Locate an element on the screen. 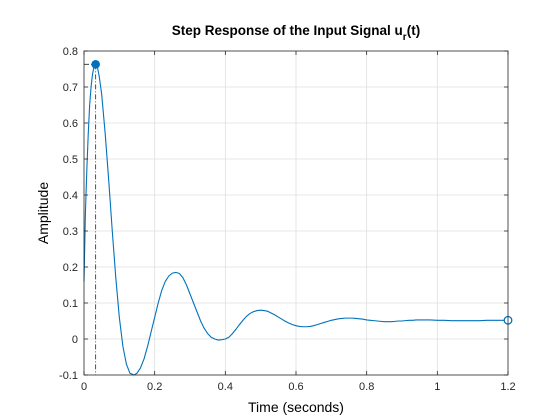  x-tick-label: 0.4 is located at coordinates (225, 387).